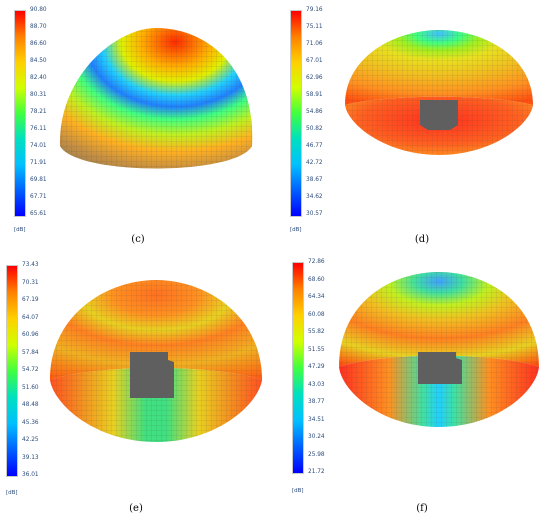 The width and height of the screenshot is (550, 523). I want to click on tick-label: 36.01, so click(30, 475).